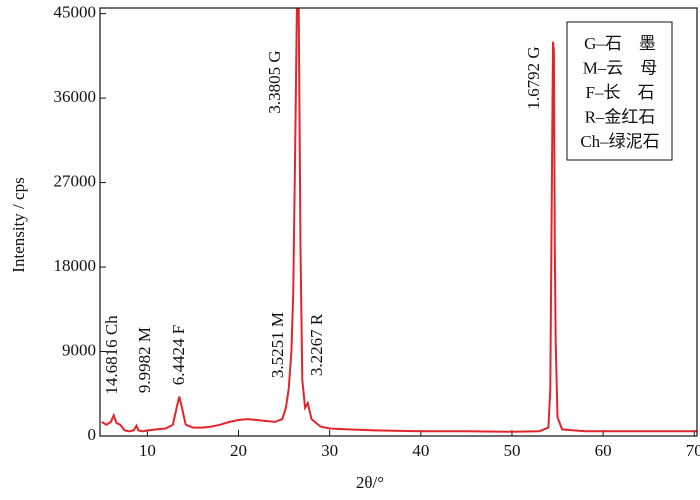 This screenshot has height=500, width=700. Describe the element at coordinates (147, 450) in the screenshot. I see `x-tick-label: 10` at that location.